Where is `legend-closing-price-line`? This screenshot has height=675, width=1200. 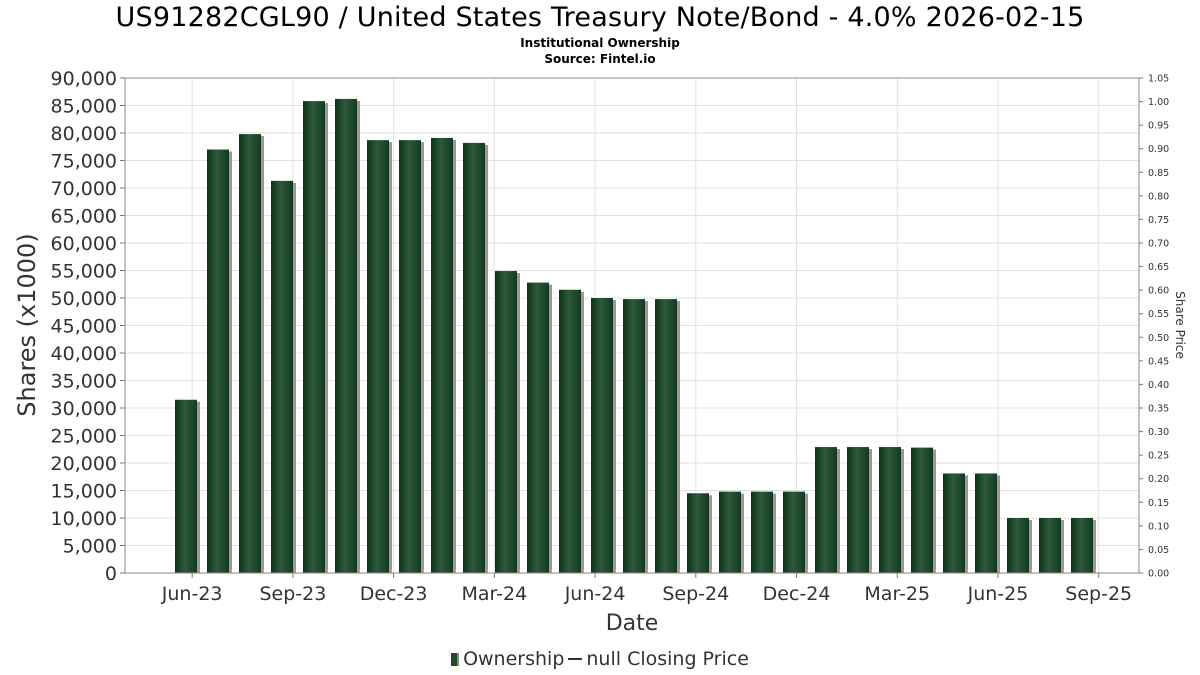 legend-closing-price-line is located at coordinates (575, 659).